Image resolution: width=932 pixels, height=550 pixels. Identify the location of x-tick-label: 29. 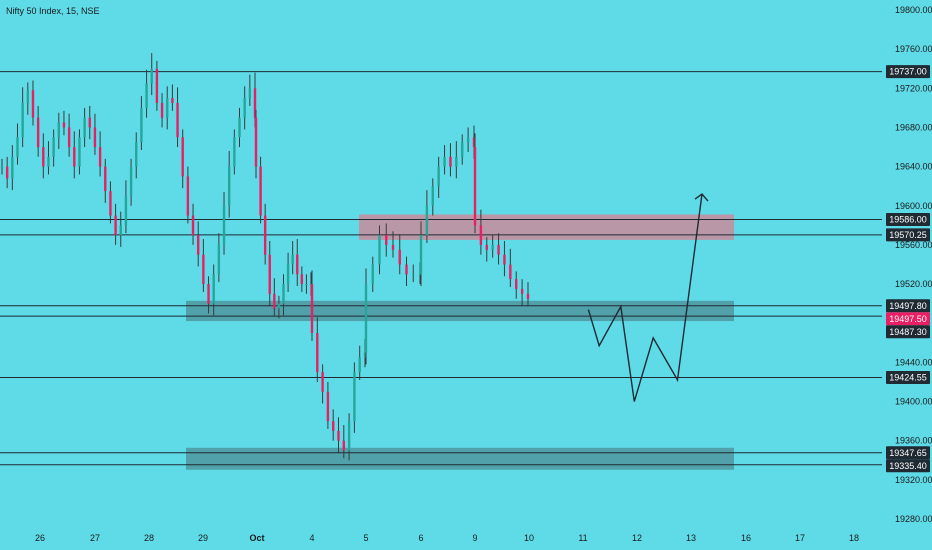
(203, 538).